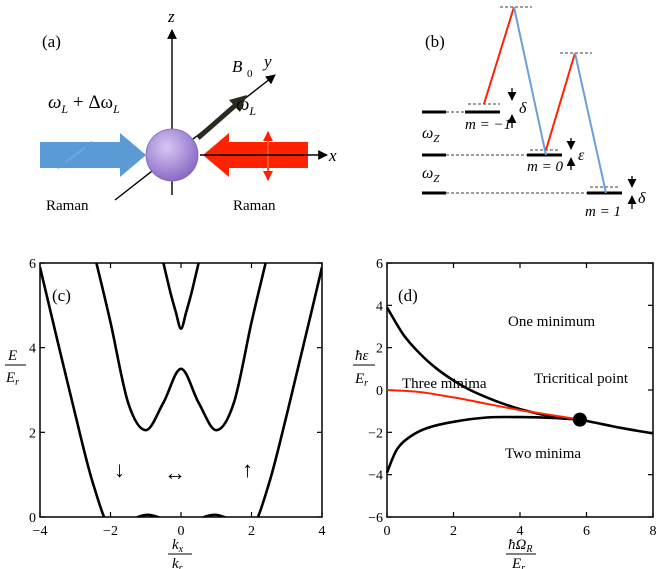 The image size is (657, 569). Describe the element at coordinates (171, 16) in the screenshot. I see `z-axis-label: z` at that location.